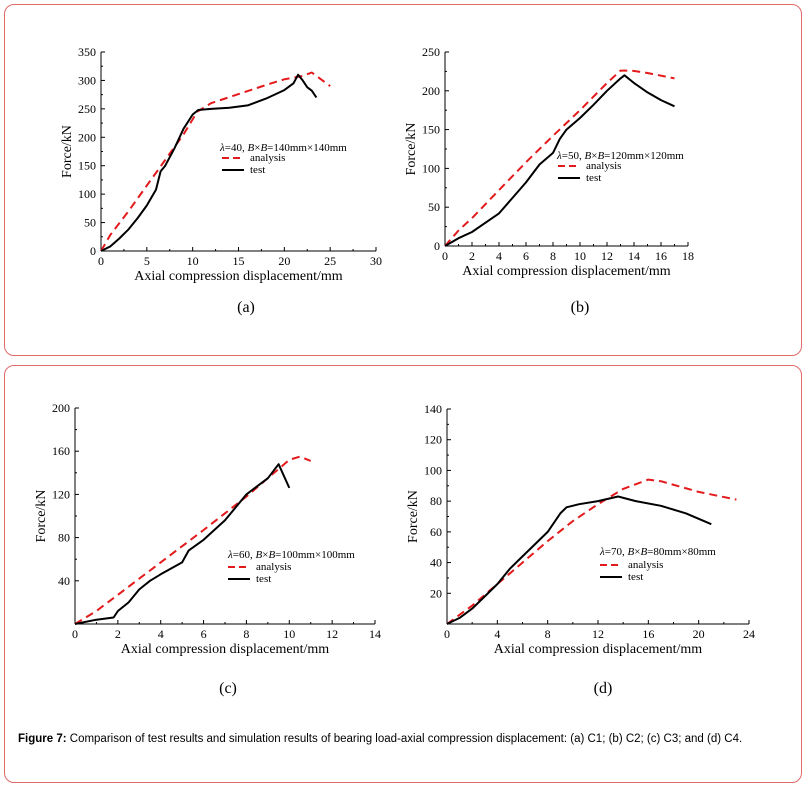  I want to click on x-tick-label: 30, so click(376, 261).